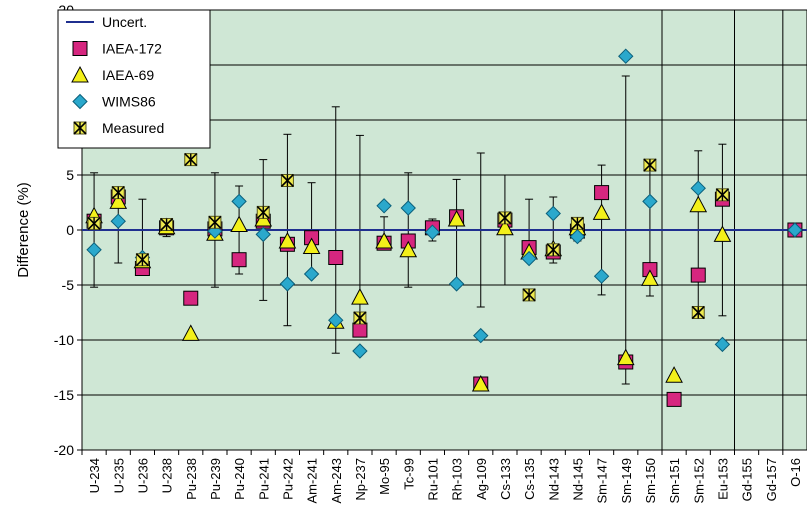  I want to click on x-tick-label: U-234, so click(94, 475).